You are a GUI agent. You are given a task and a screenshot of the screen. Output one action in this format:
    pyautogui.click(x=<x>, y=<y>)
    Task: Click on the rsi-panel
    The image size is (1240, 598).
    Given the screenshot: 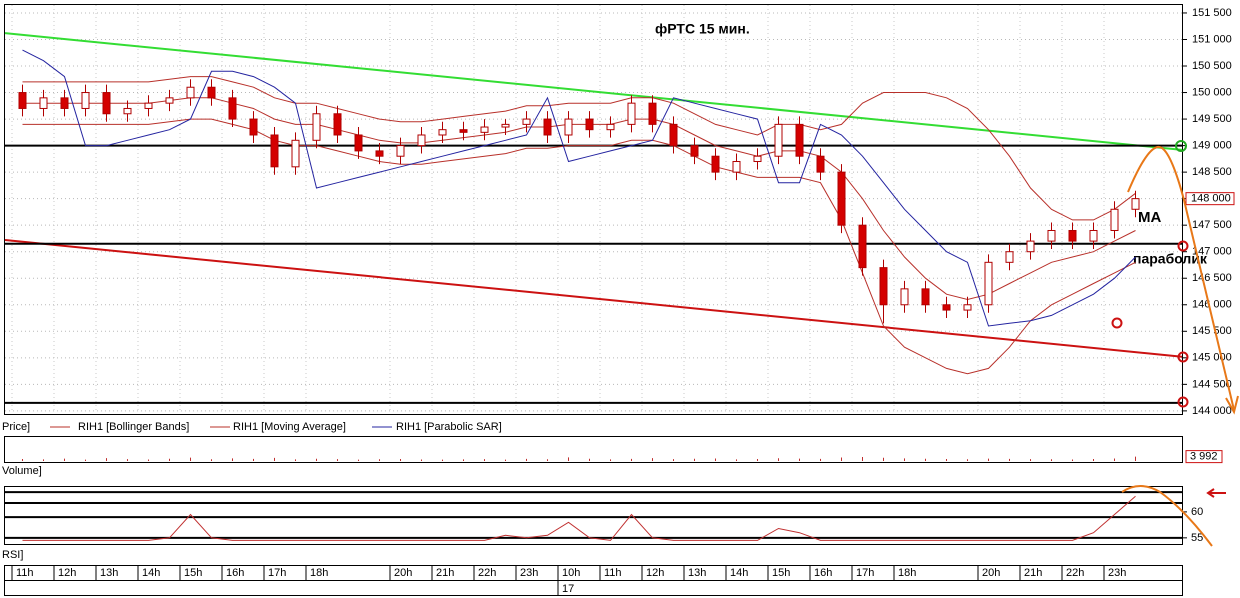 What is the action you would take?
    pyautogui.click(x=593, y=515)
    